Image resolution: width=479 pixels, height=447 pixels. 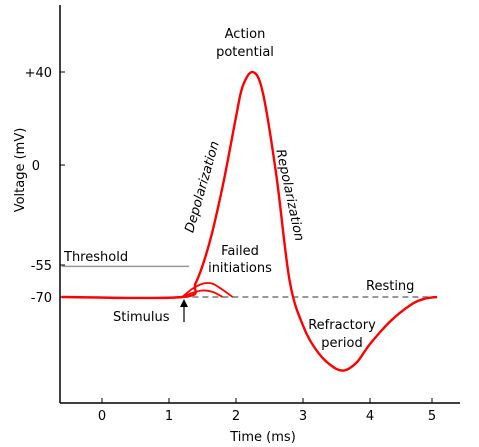 What do you see at coordinates (95, 257) in the screenshot?
I see `threshold-label: Threshold` at bounding box center [95, 257].